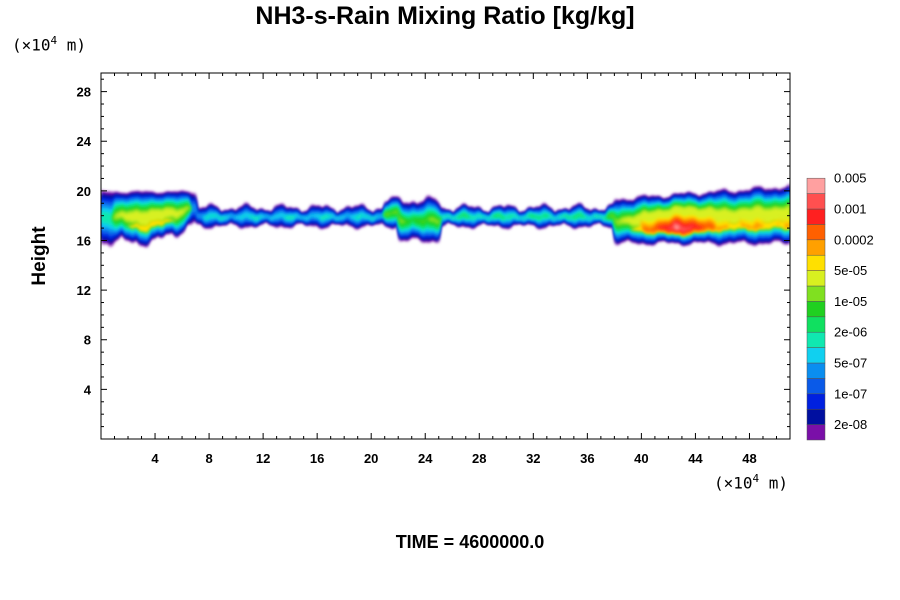 Image resolution: width=900 pixels, height=600 pixels. Describe the element at coordinates (533, 458) in the screenshot. I see `x-tick-label: 32` at that location.